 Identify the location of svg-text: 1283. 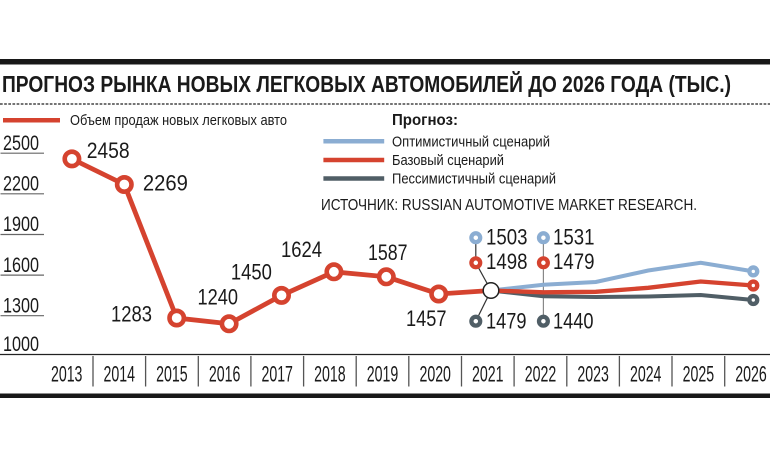
(131, 314).